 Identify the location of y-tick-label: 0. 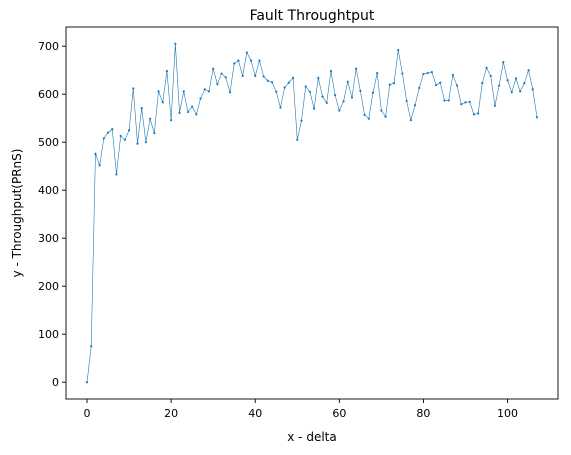
(55, 382).